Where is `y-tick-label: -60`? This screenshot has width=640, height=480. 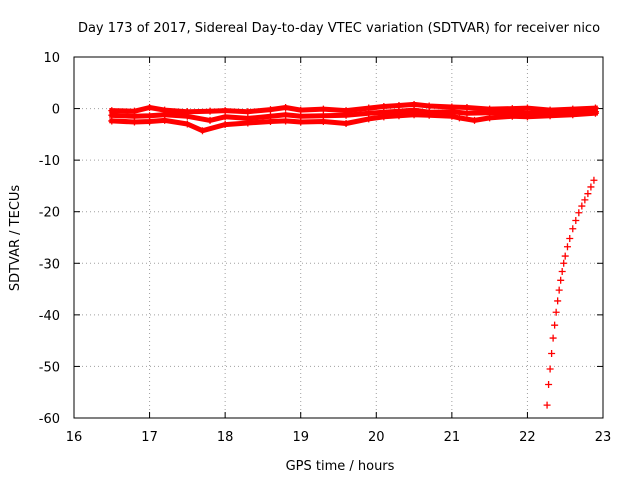
y-tick-label: -60 is located at coordinates (49, 419).